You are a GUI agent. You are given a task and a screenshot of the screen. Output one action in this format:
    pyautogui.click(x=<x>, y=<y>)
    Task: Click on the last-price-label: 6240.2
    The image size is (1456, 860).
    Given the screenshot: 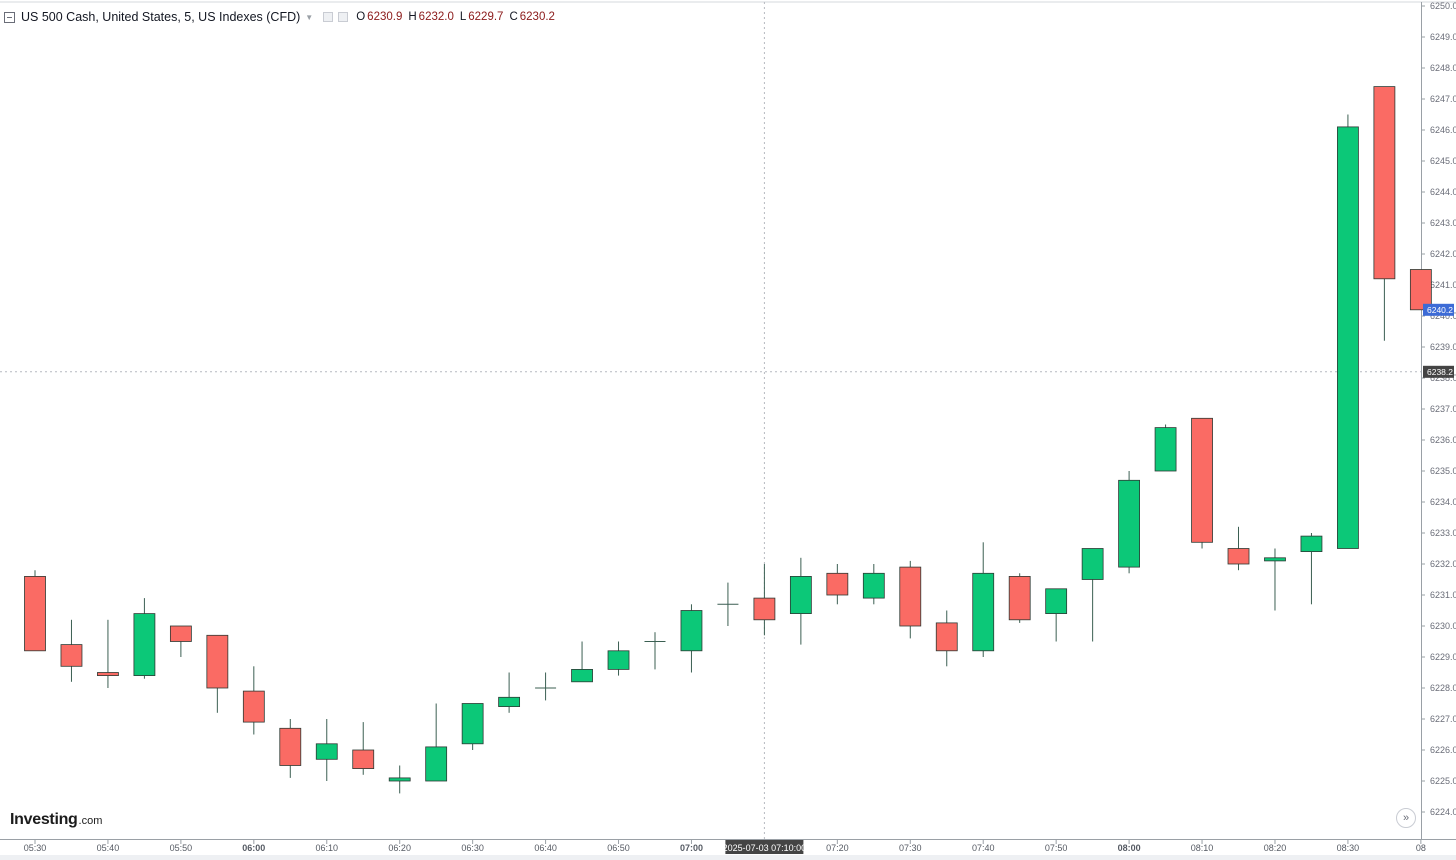 What is the action you would take?
    pyautogui.click(x=1440, y=310)
    